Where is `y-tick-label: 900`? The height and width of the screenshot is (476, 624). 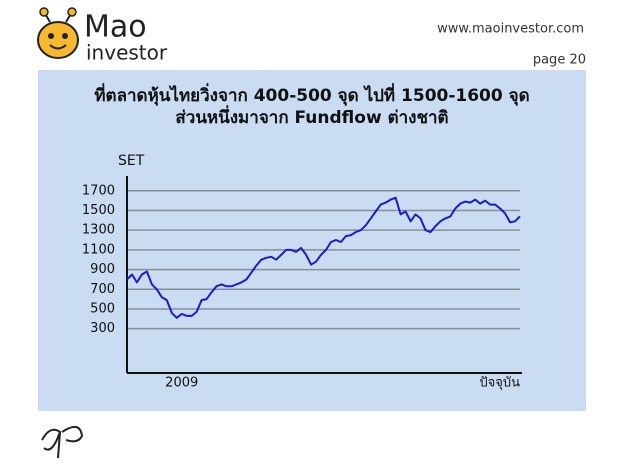
y-tick-label: 900 is located at coordinates (102, 269).